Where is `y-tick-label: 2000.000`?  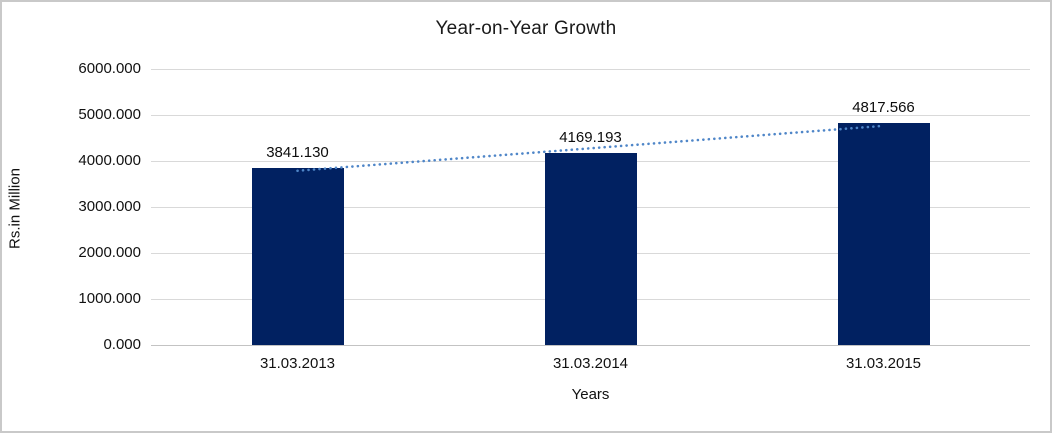 y-tick-label: 2000.000 is located at coordinates (109, 252).